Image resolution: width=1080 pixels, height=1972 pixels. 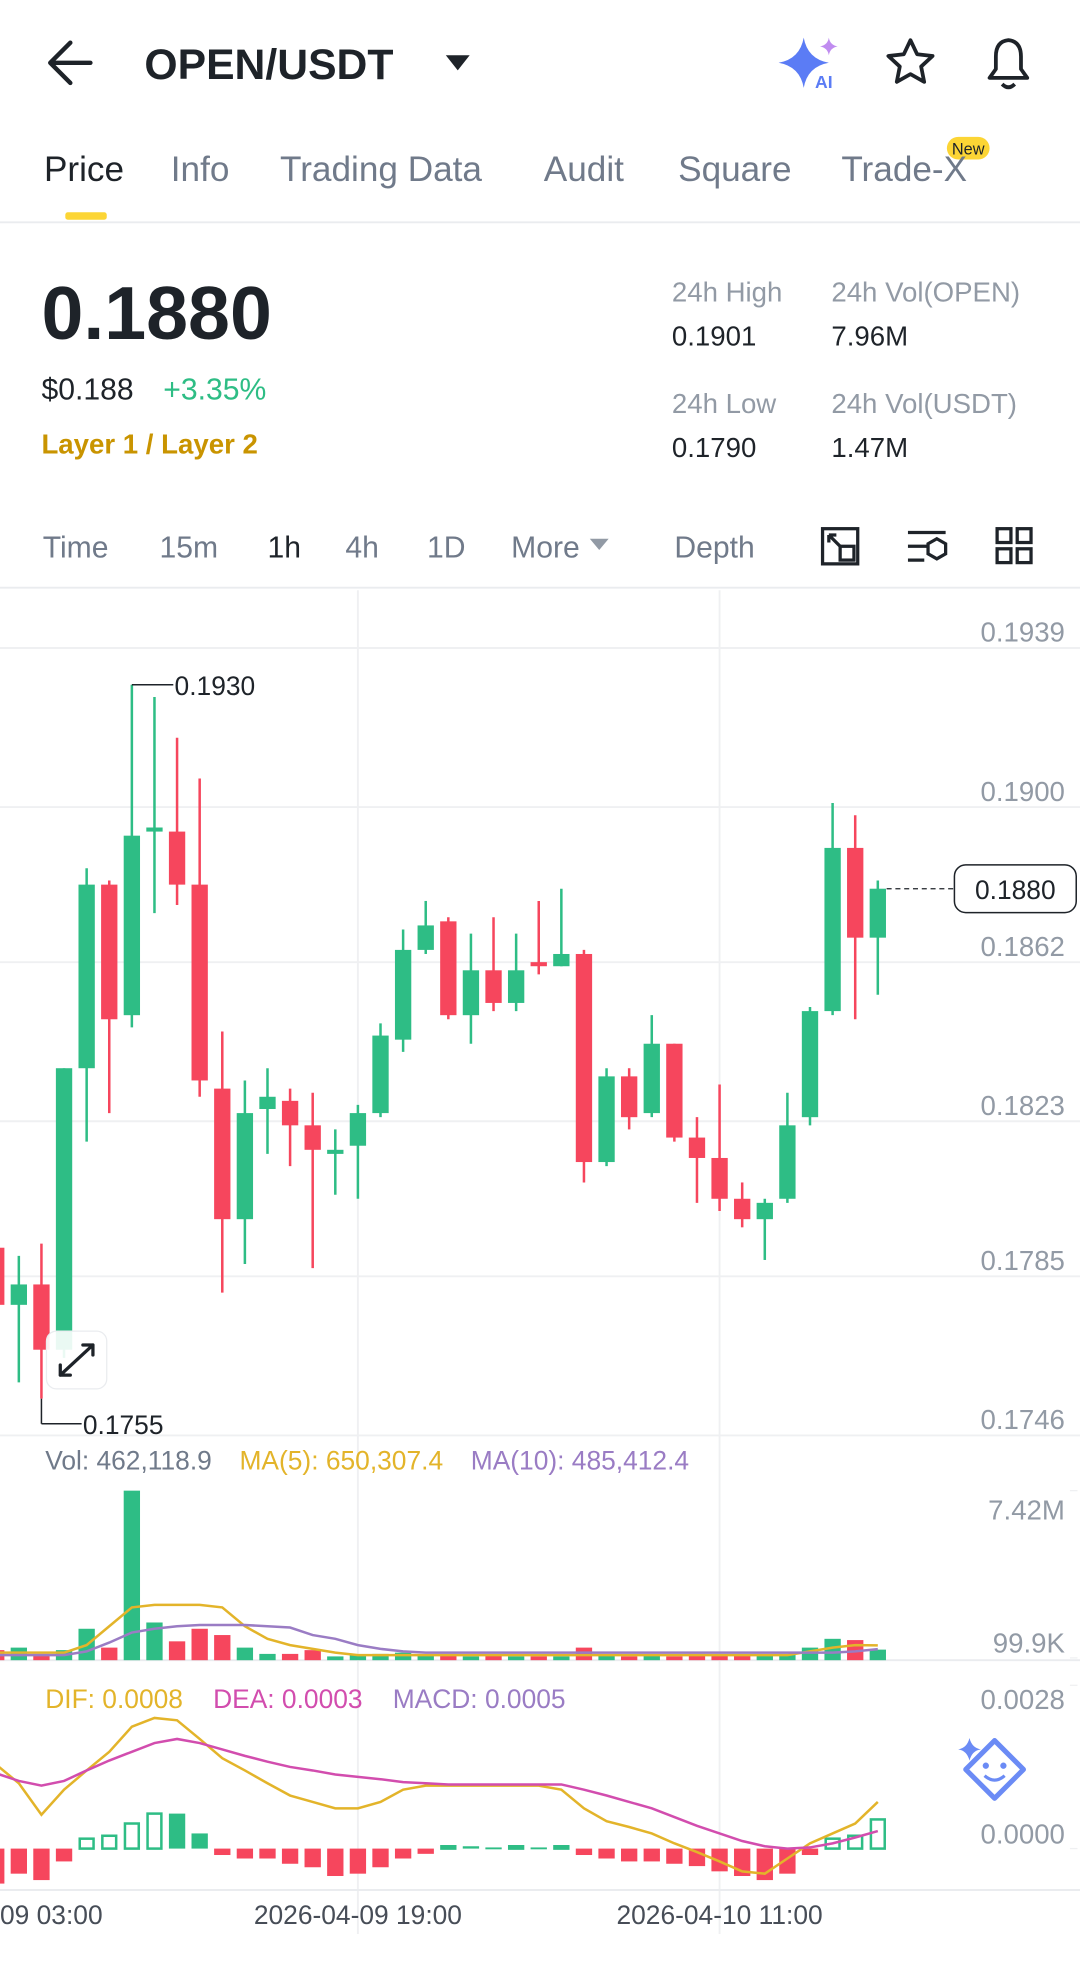 What do you see at coordinates (545, 548) in the screenshot?
I see `interval-option: More` at bounding box center [545, 548].